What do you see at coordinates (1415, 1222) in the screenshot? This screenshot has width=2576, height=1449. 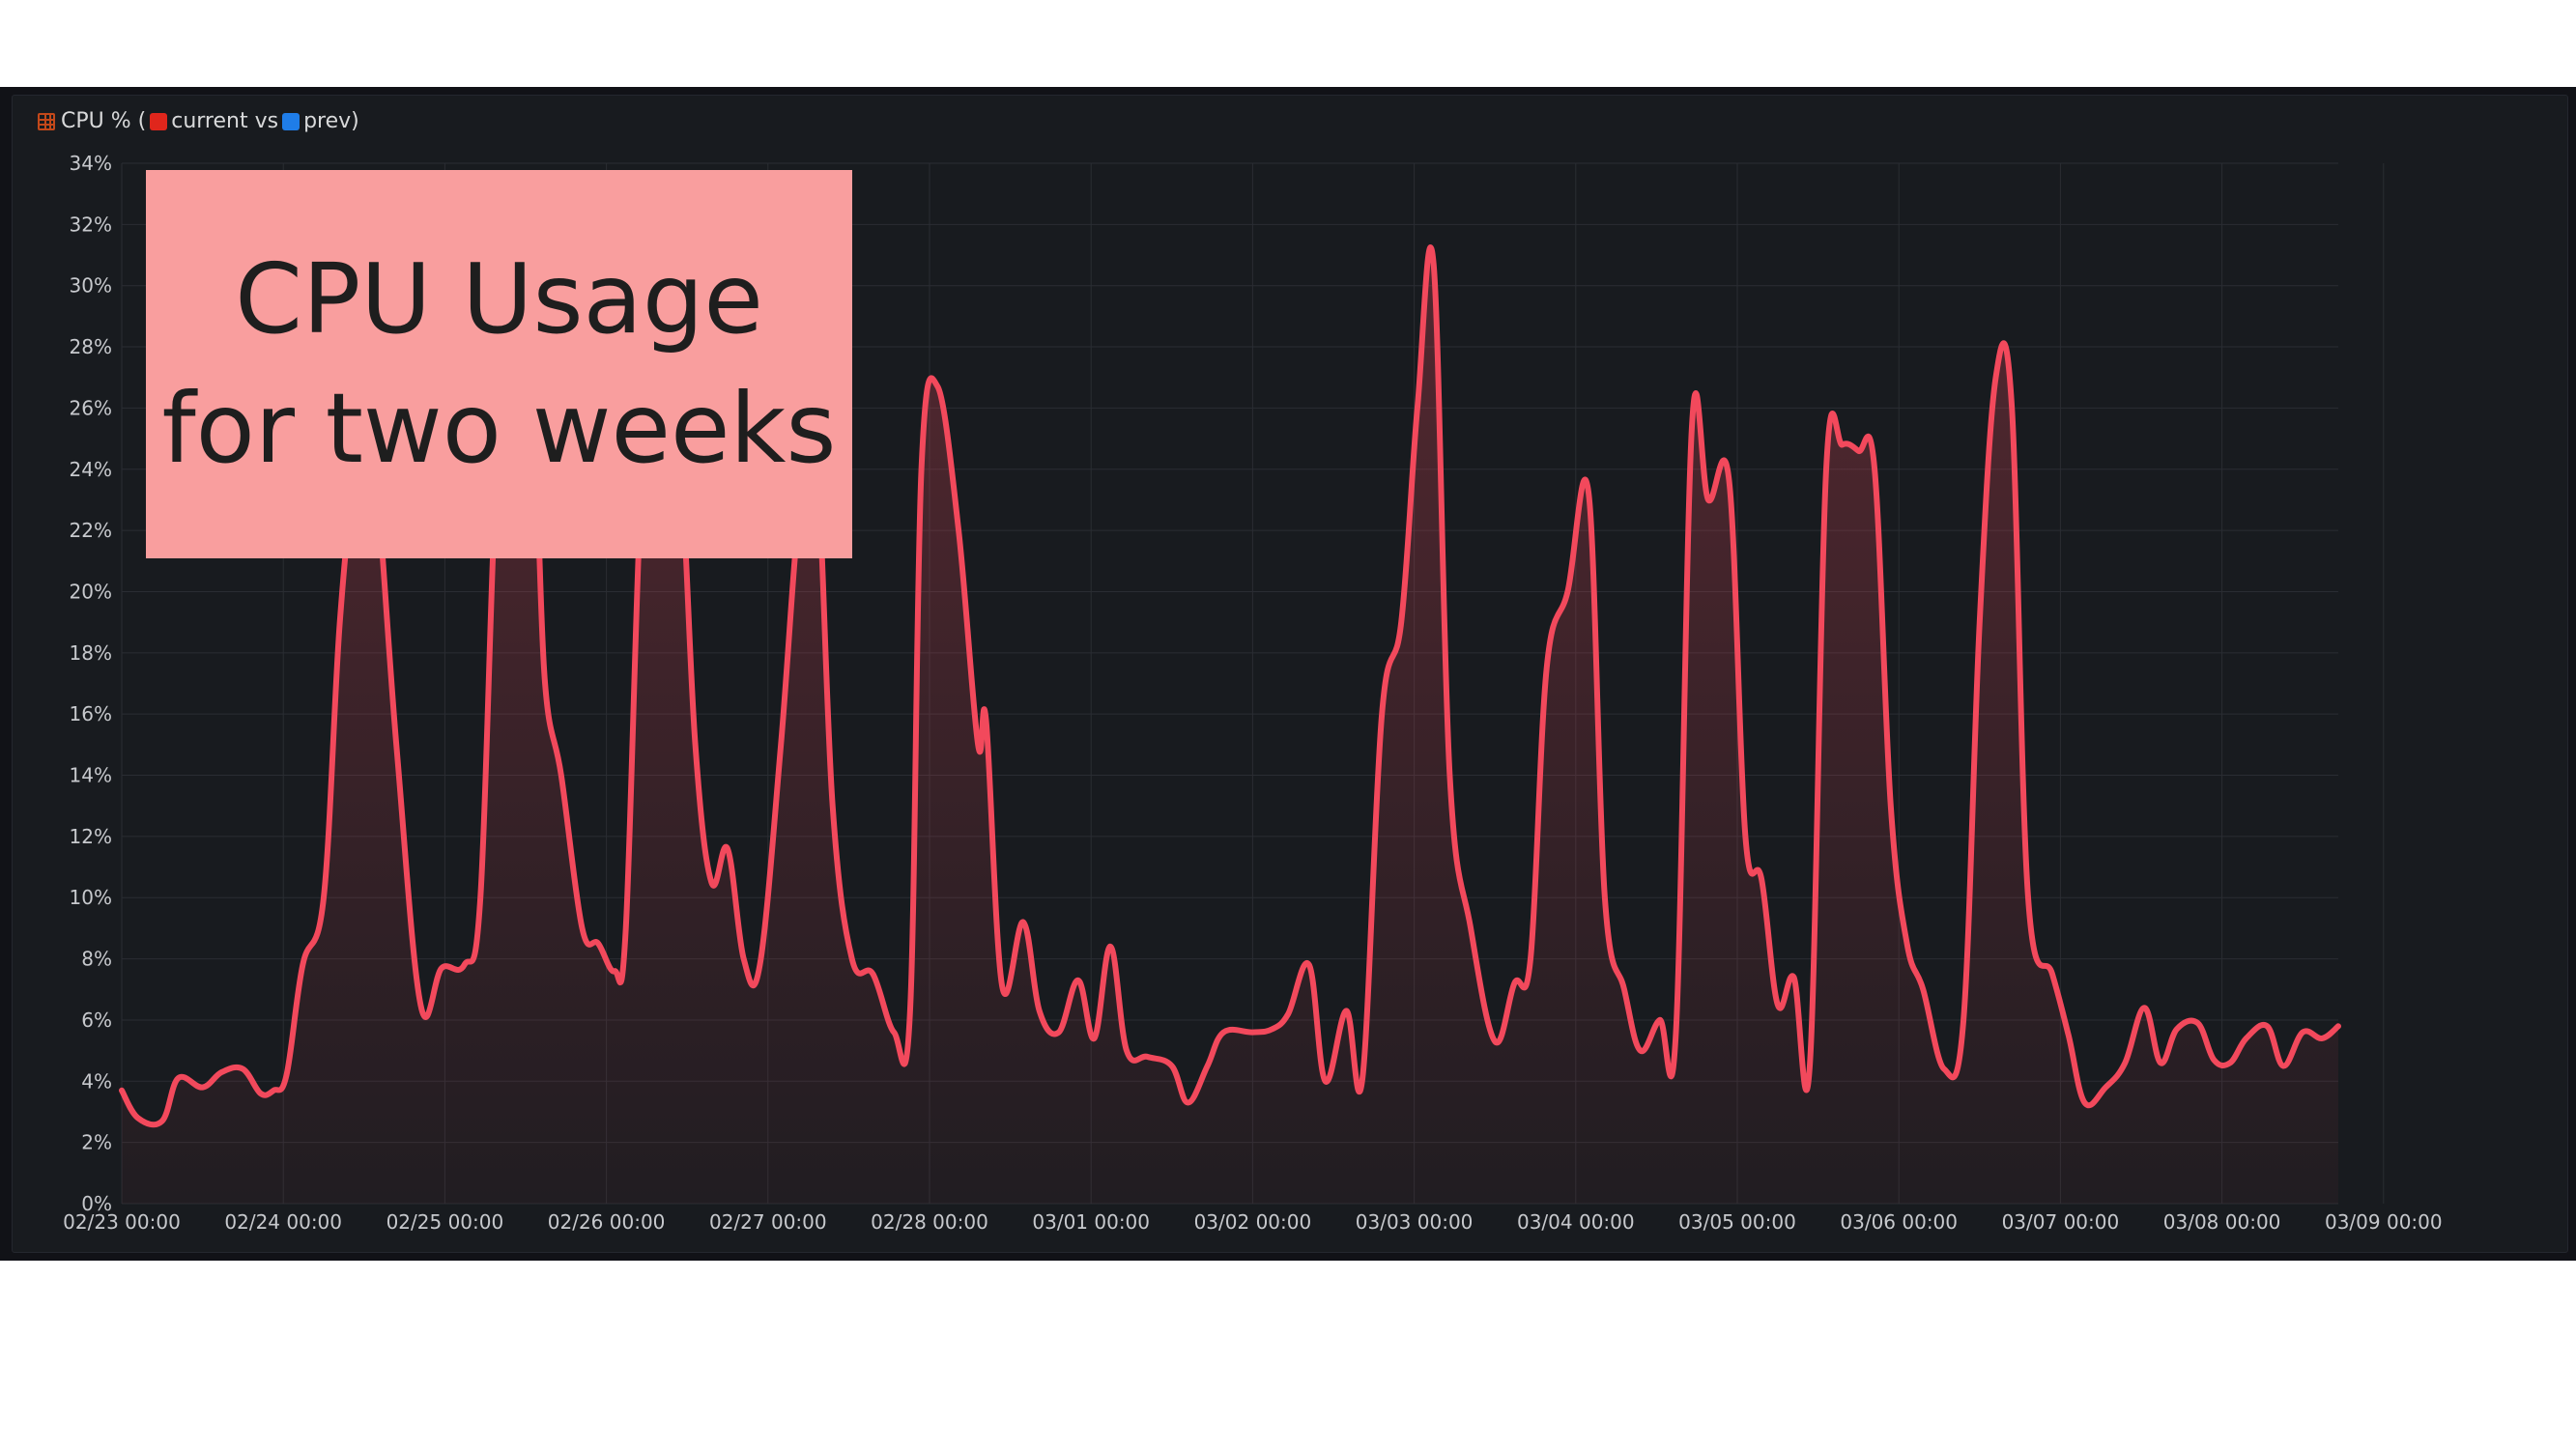 I see `x-tick-label: 03/03 00:00` at bounding box center [1415, 1222].